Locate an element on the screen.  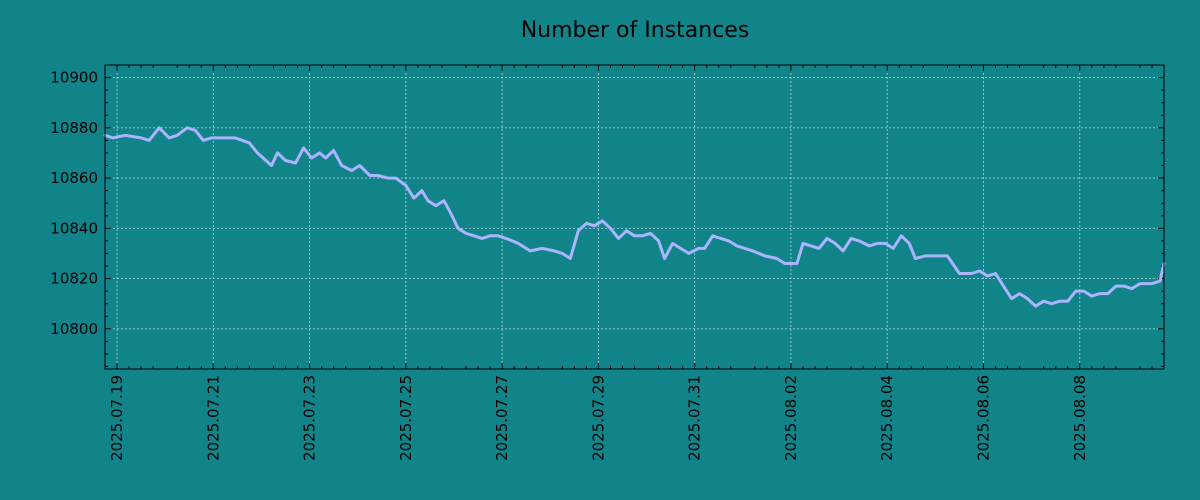
x-tick-label: 2025.07.21 is located at coordinates (213, 418).